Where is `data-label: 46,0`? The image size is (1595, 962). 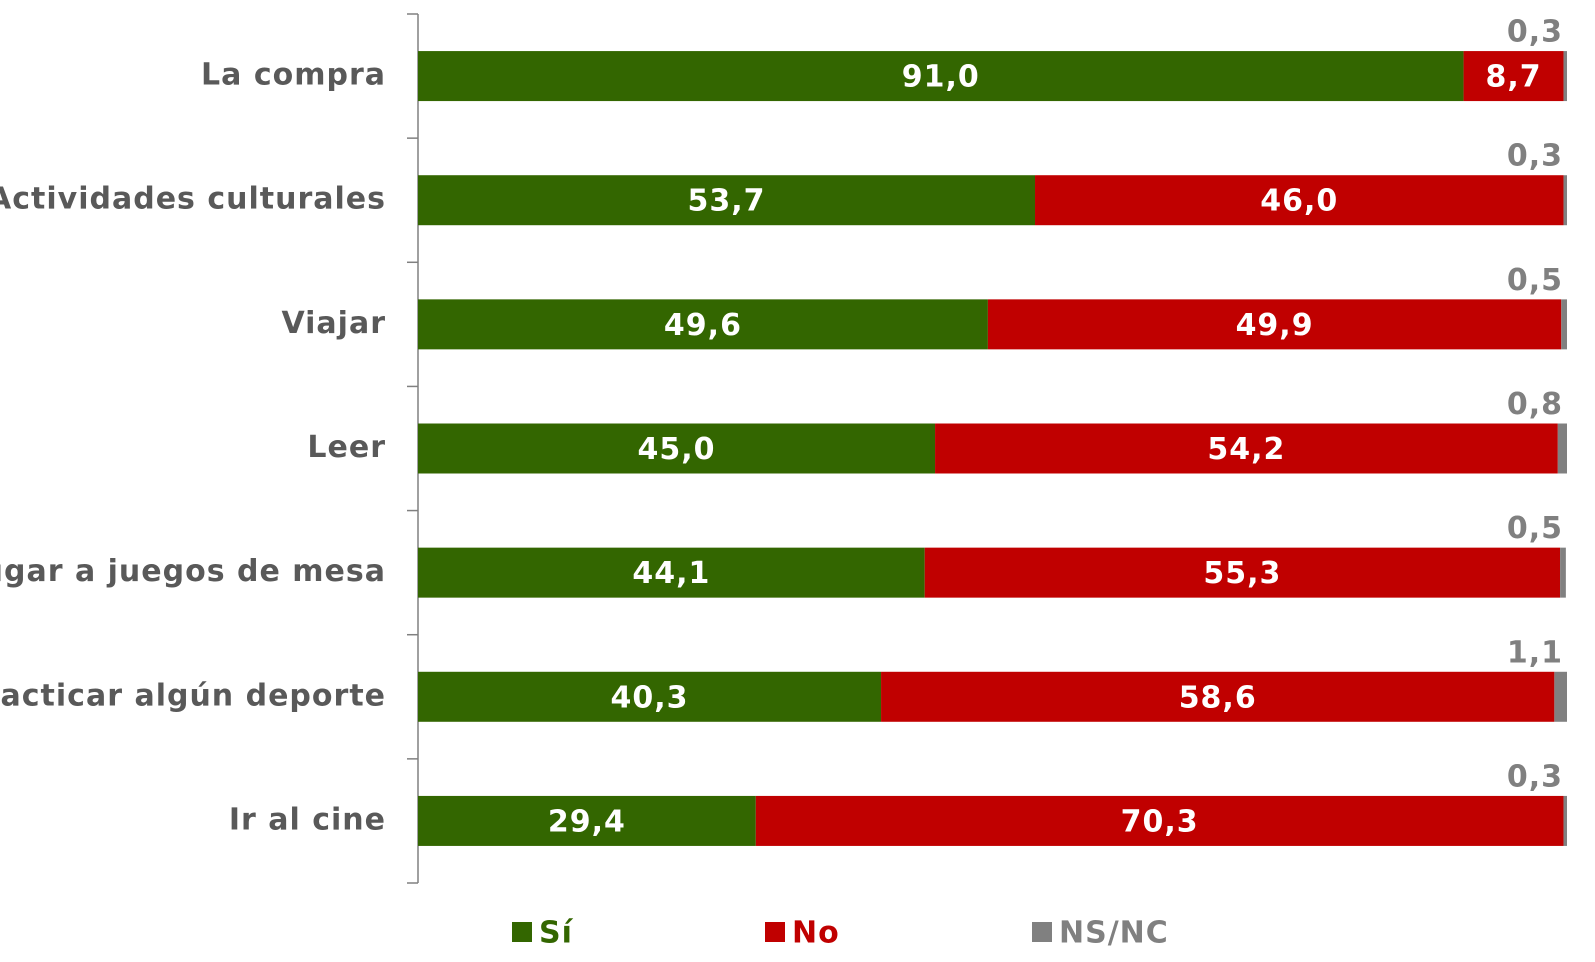
data-label: 46,0 is located at coordinates (1299, 201).